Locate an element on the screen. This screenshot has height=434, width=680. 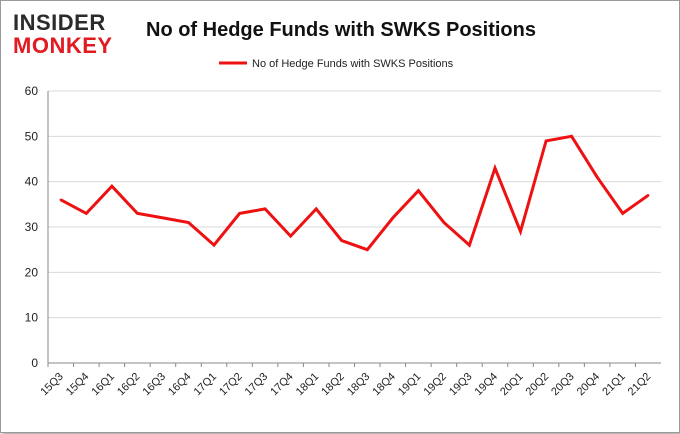
x-tick-label: 18Q4 is located at coordinates (384, 385).